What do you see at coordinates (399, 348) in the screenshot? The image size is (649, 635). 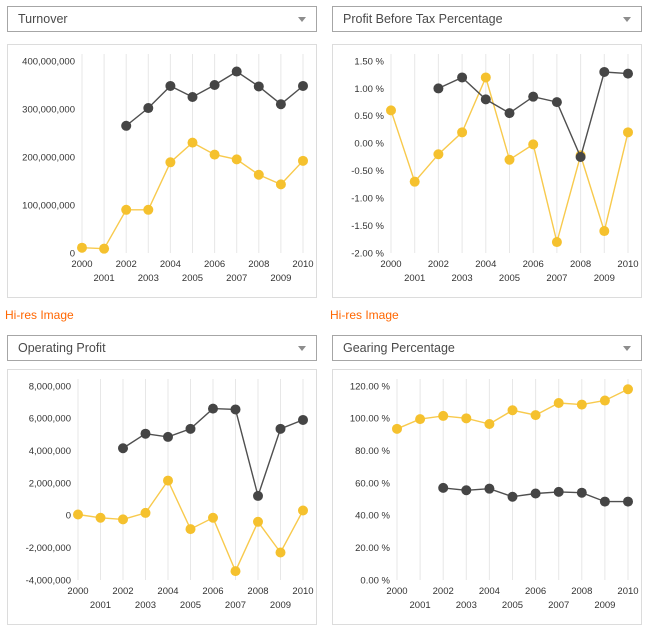 I see `dropdown-selected-value: Gearing Percentage` at bounding box center [399, 348].